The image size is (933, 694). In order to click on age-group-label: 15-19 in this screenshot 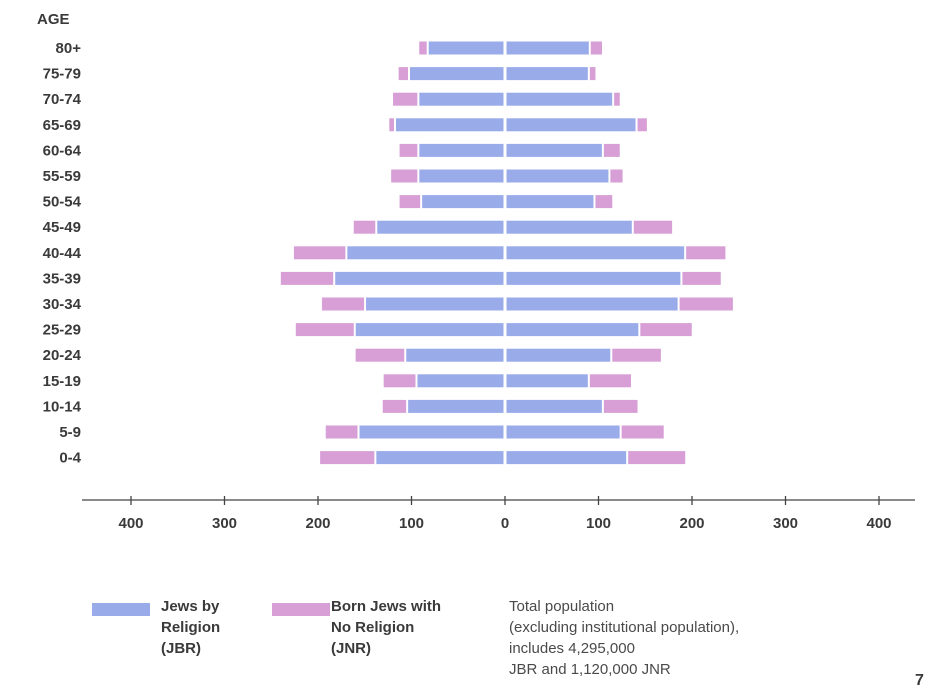, I will do `click(62, 381)`.